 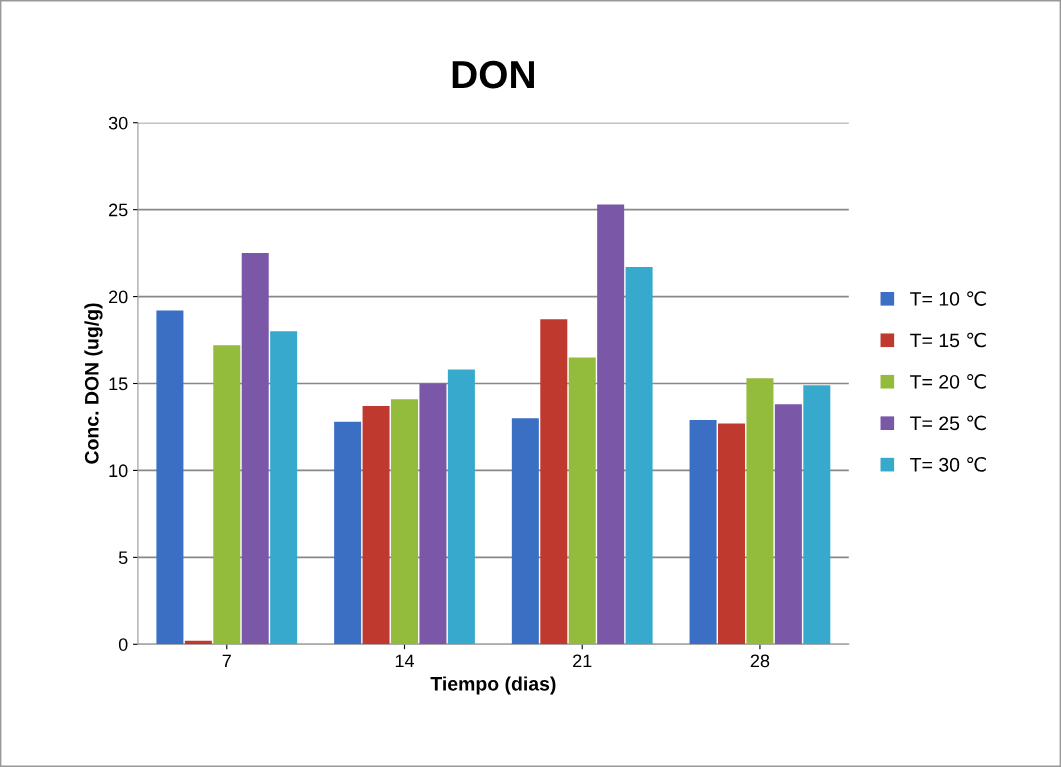 I want to click on y-tick-label: 15, so click(x=118, y=384).